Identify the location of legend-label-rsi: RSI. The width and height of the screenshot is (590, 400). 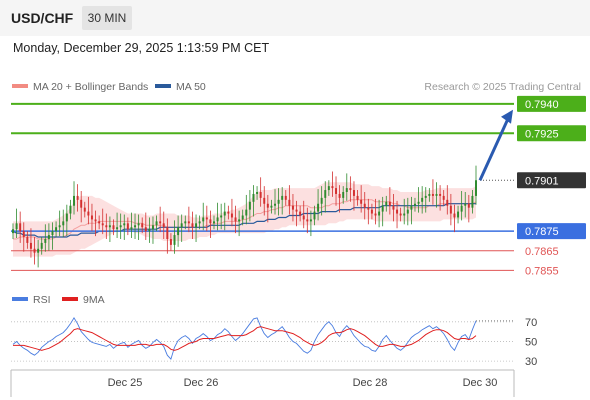
(42, 300).